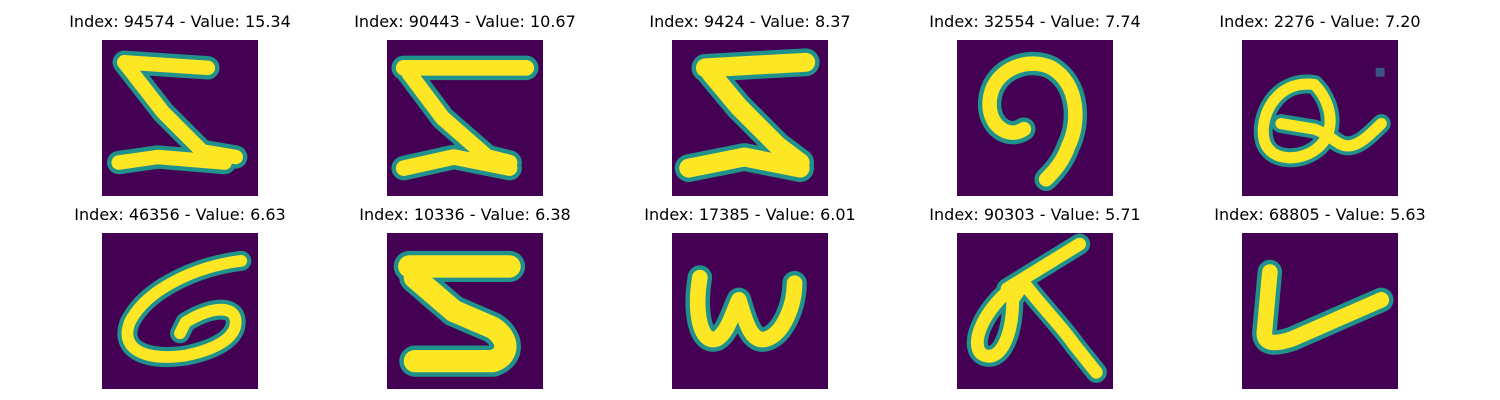 This screenshot has height=400, width=1500. What do you see at coordinates (1035, 214) in the screenshot?
I see `subplot-title: Index: 90303 - Value: 5.71` at bounding box center [1035, 214].